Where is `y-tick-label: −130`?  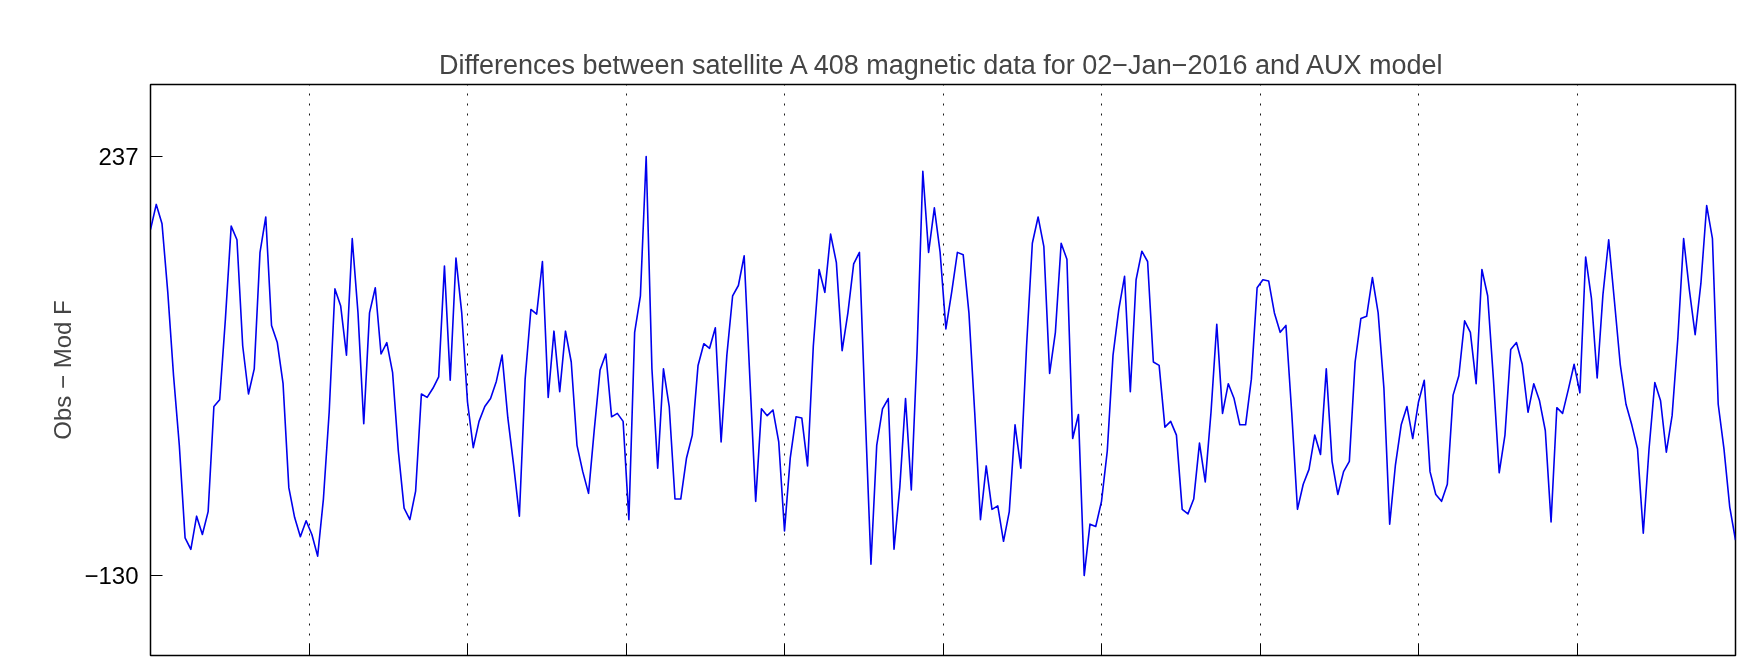 y-tick-label: −130 is located at coordinates (111, 576).